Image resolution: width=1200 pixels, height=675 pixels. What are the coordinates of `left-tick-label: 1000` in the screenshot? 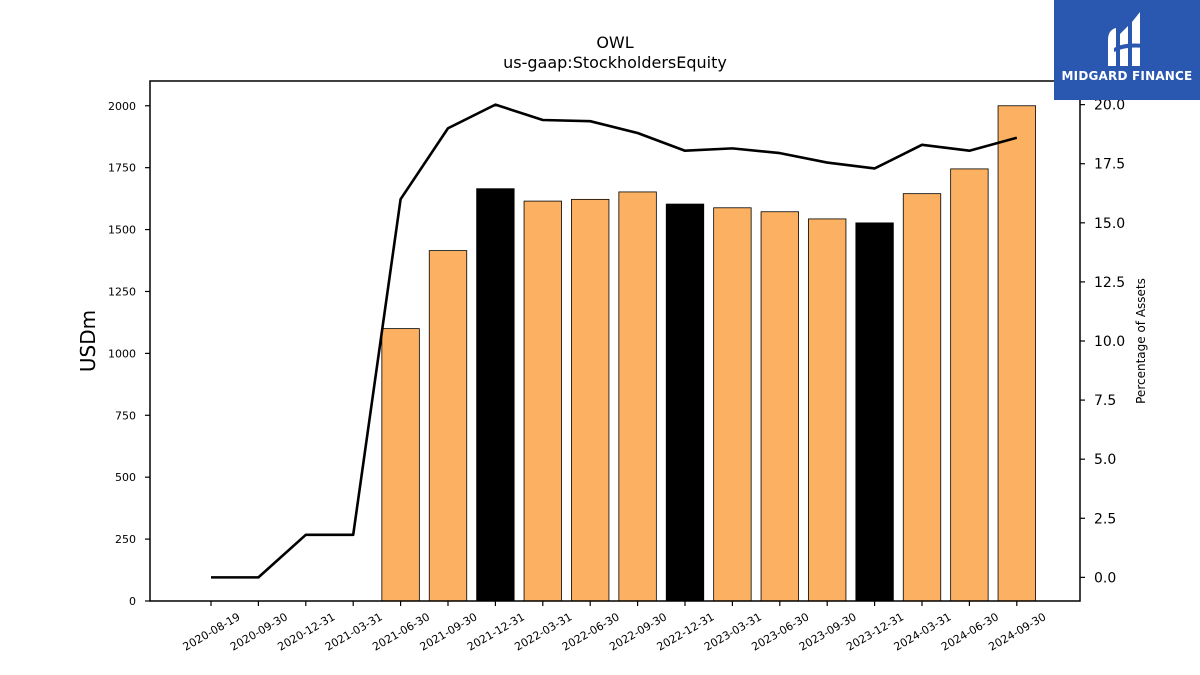 It's located at (122, 353).